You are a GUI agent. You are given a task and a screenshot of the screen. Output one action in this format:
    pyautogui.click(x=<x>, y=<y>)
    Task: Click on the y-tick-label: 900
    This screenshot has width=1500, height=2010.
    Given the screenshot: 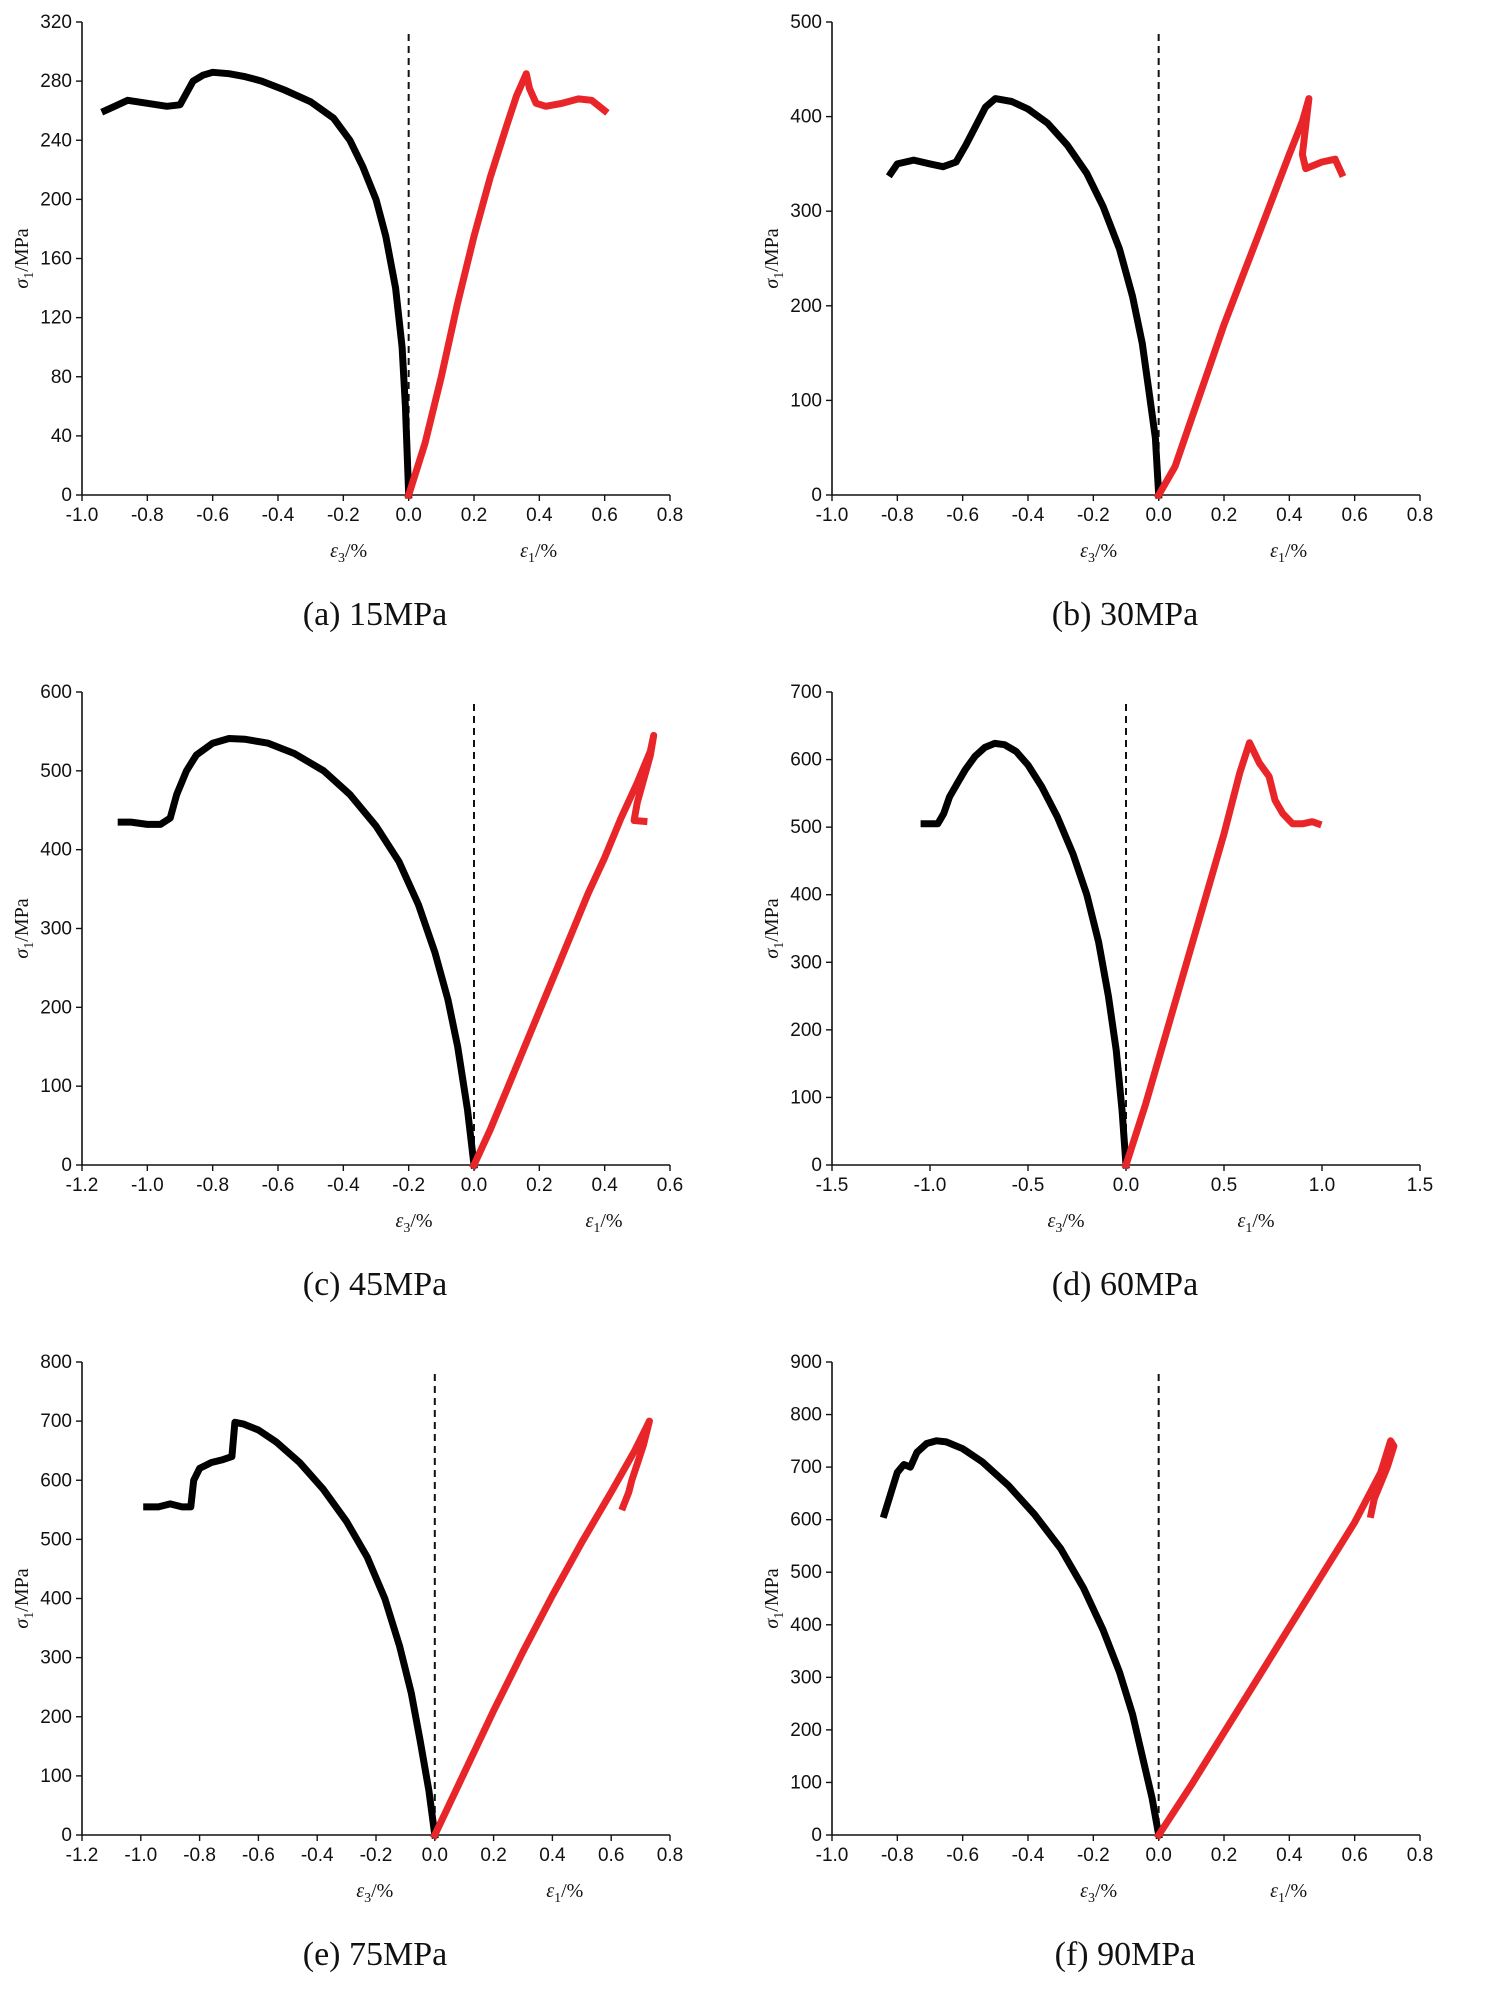 What is the action you would take?
    pyautogui.click(x=806, y=1362)
    